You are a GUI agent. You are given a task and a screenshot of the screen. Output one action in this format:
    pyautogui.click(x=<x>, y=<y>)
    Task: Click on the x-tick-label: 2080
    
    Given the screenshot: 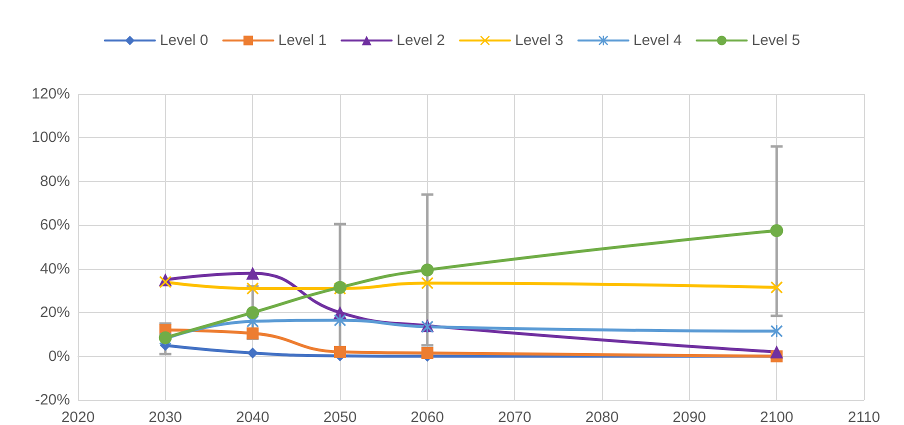 What is the action you would take?
    pyautogui.click(x=602, y=417)
    